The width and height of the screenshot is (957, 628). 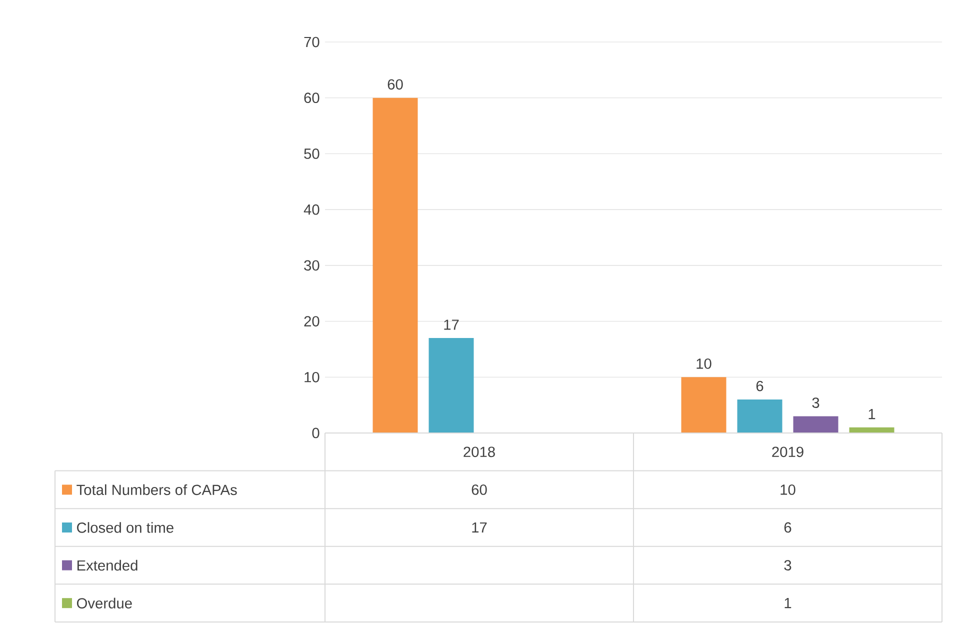 I want to click on data-label: 17, so click(x=451, y=325).